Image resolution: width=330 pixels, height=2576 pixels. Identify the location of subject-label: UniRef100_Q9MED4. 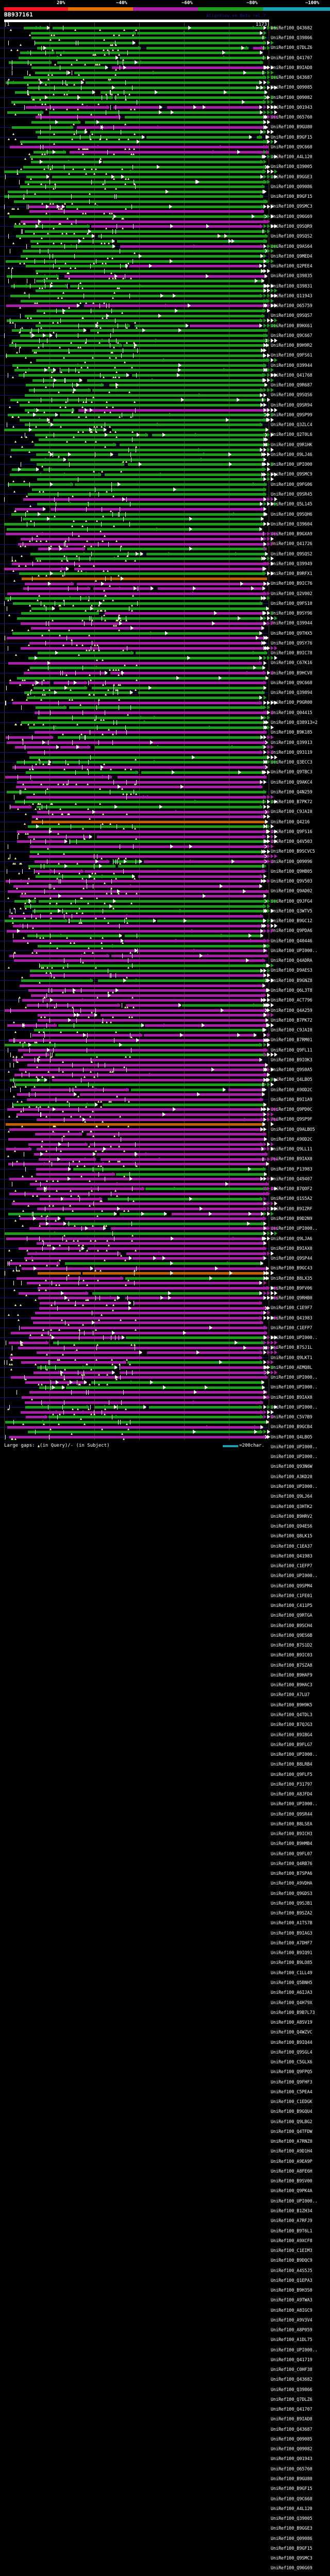
(291, 256).